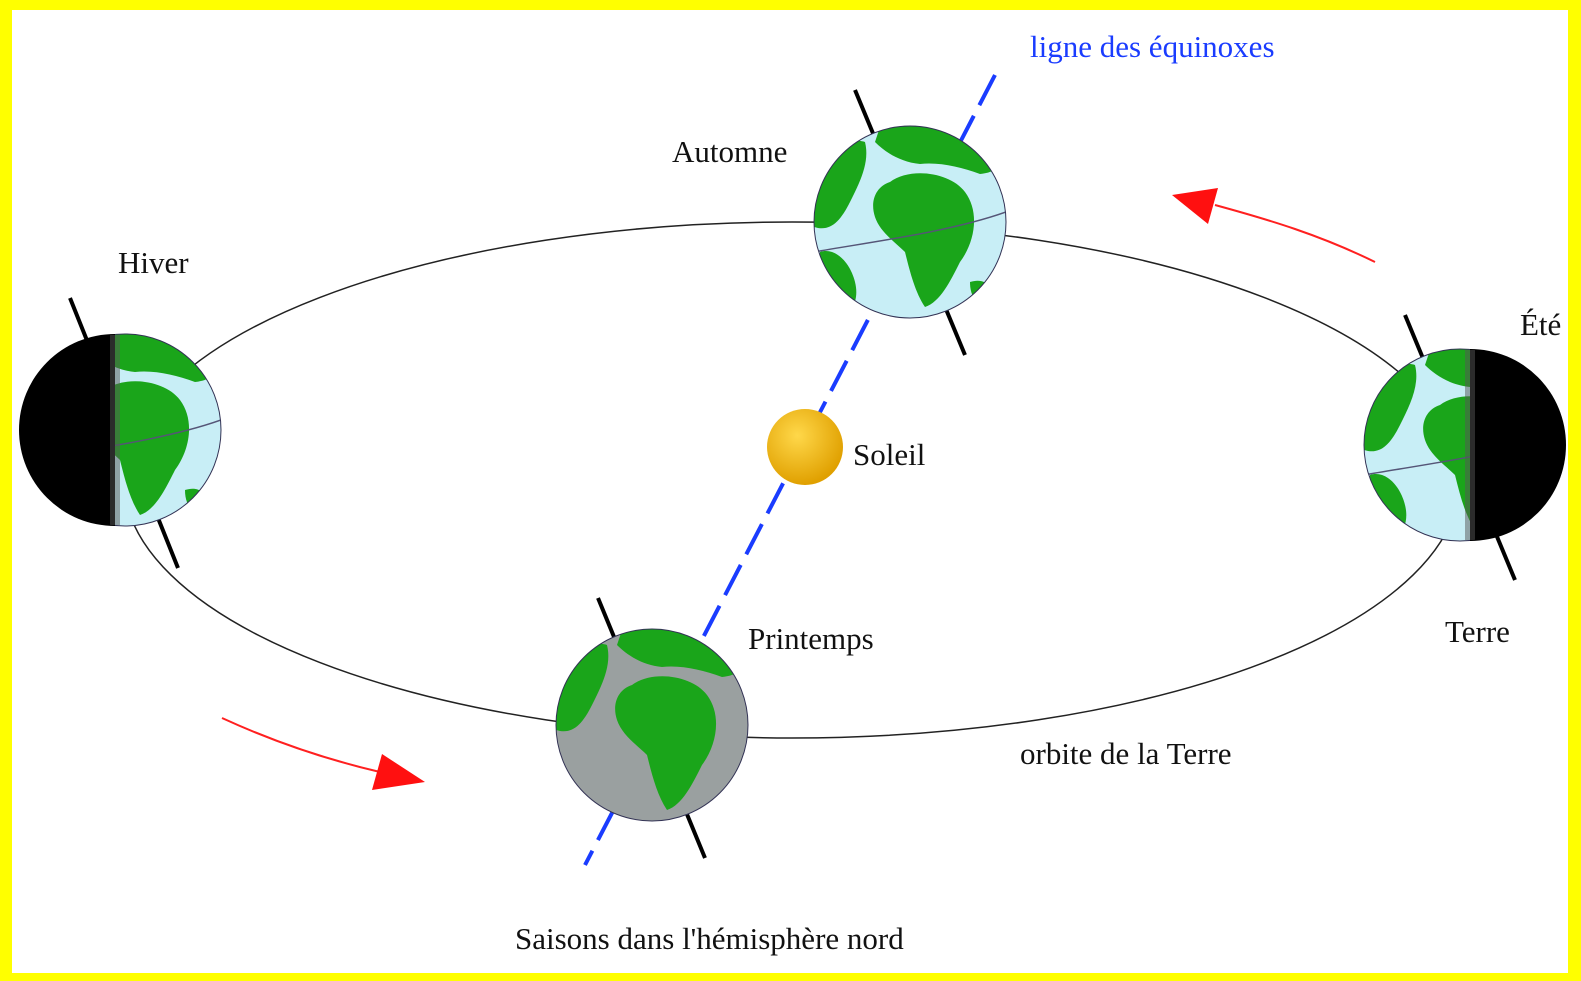 Image resolution: width=1581 pixels, height=981 pixels. I want to click on label: Automne, so click(729, 151).